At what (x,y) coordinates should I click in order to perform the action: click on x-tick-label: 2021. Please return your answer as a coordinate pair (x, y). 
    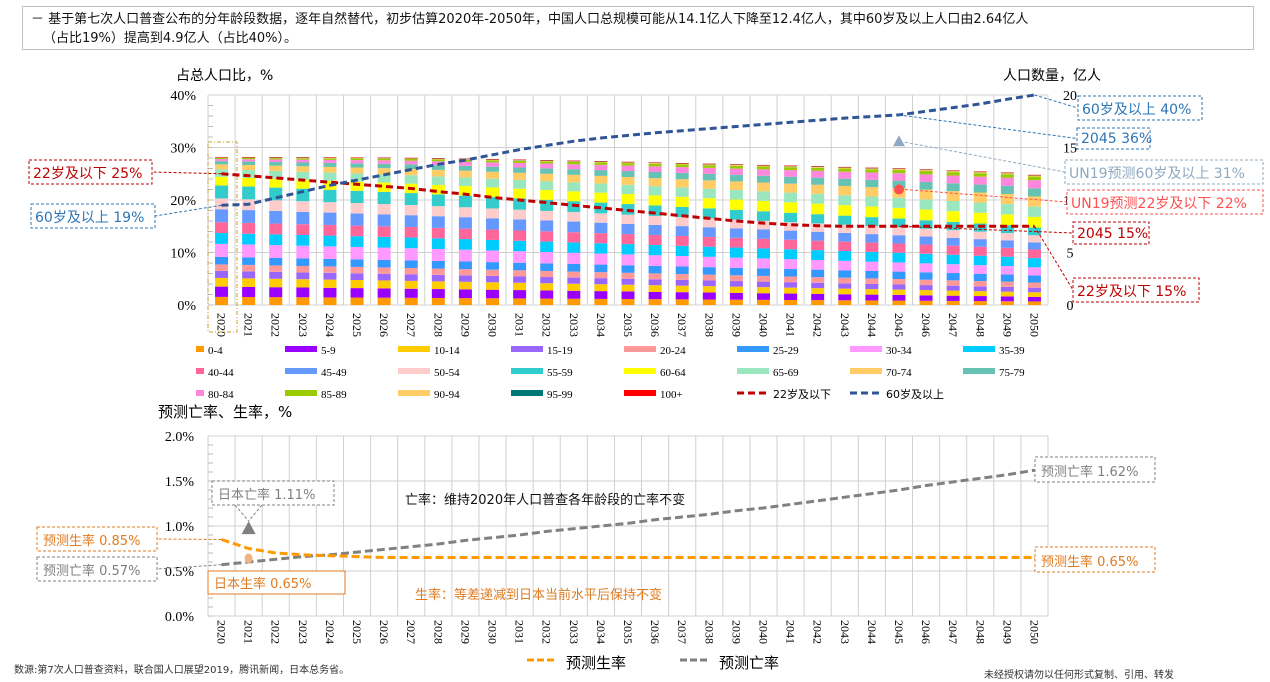
    Looking at the image, I should click on (249, 325).